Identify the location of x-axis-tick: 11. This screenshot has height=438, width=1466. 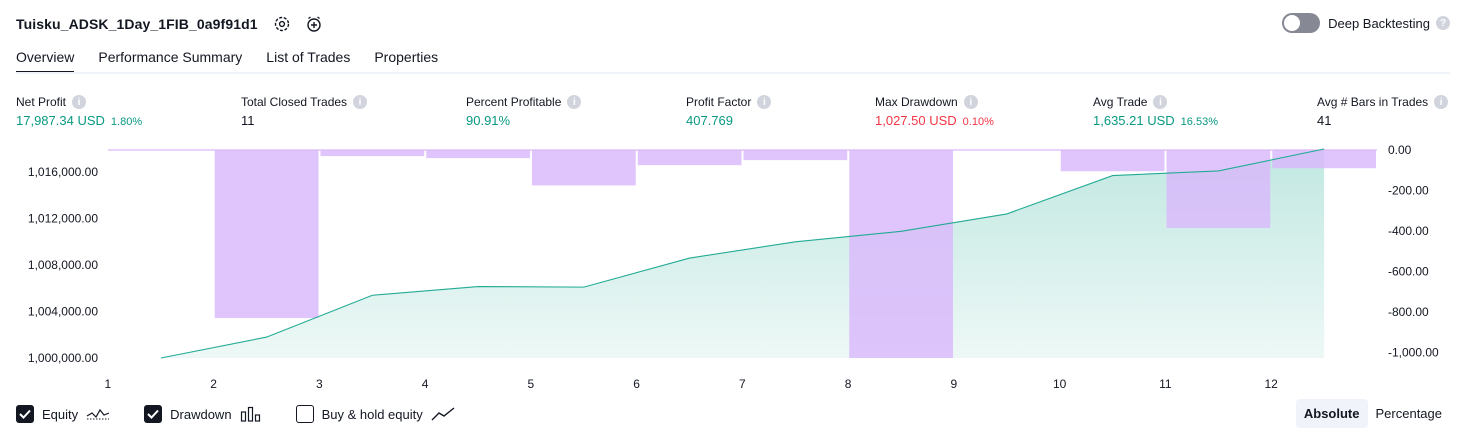
(1165, 384).